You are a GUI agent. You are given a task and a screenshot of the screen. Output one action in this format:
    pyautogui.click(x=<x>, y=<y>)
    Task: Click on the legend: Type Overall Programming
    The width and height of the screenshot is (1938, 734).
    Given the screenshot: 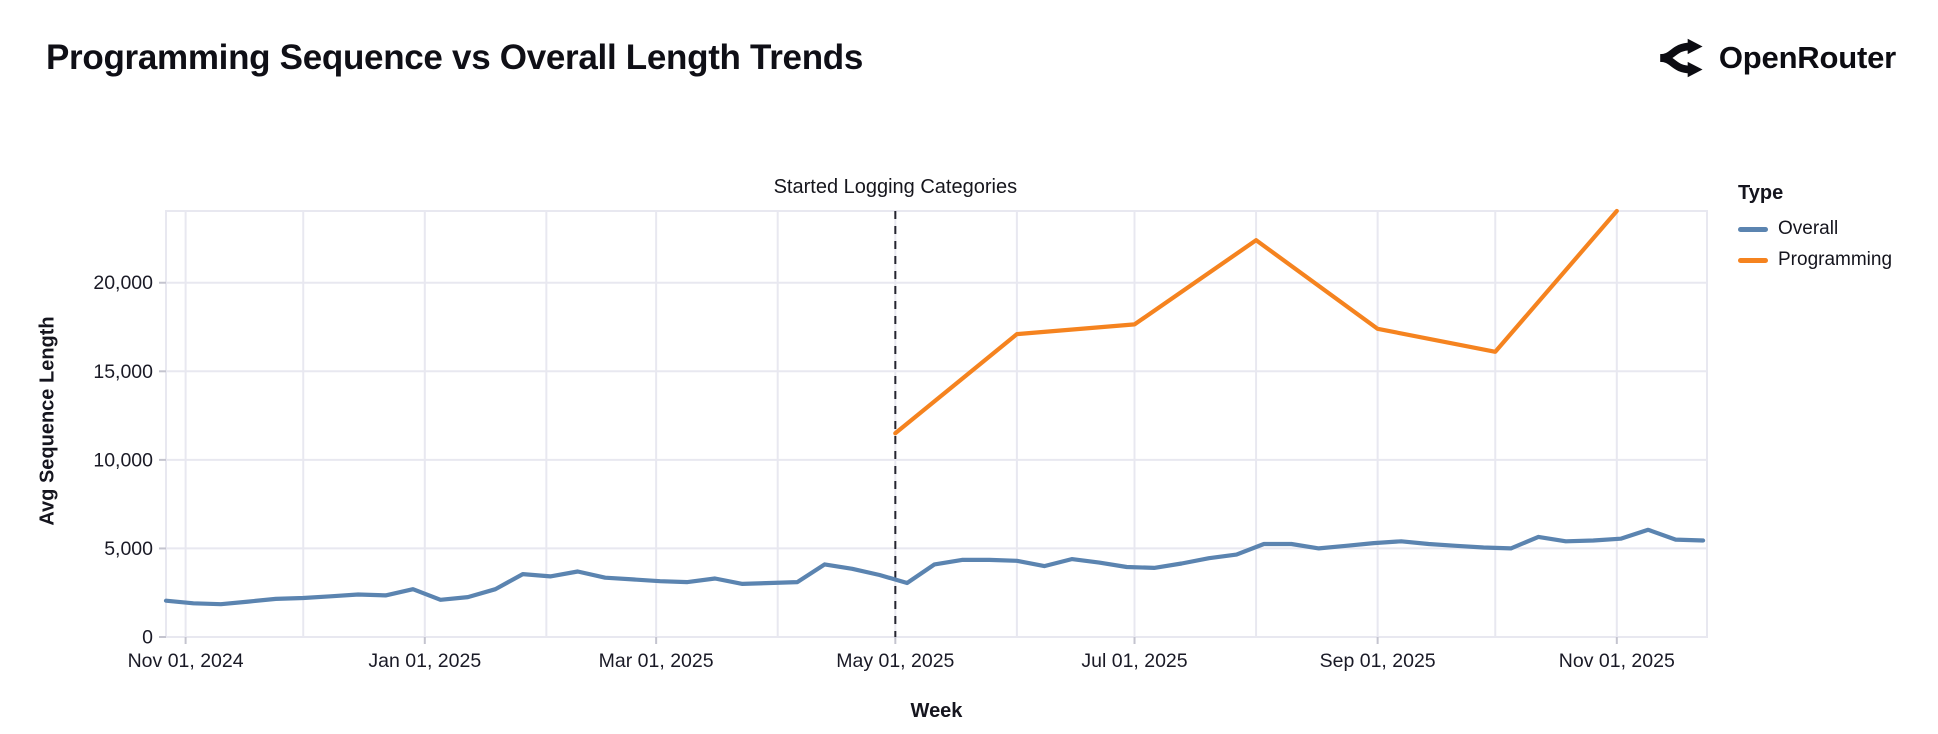 What is the action you would take?
    pyautogui.click(x=1815, y=231)
    